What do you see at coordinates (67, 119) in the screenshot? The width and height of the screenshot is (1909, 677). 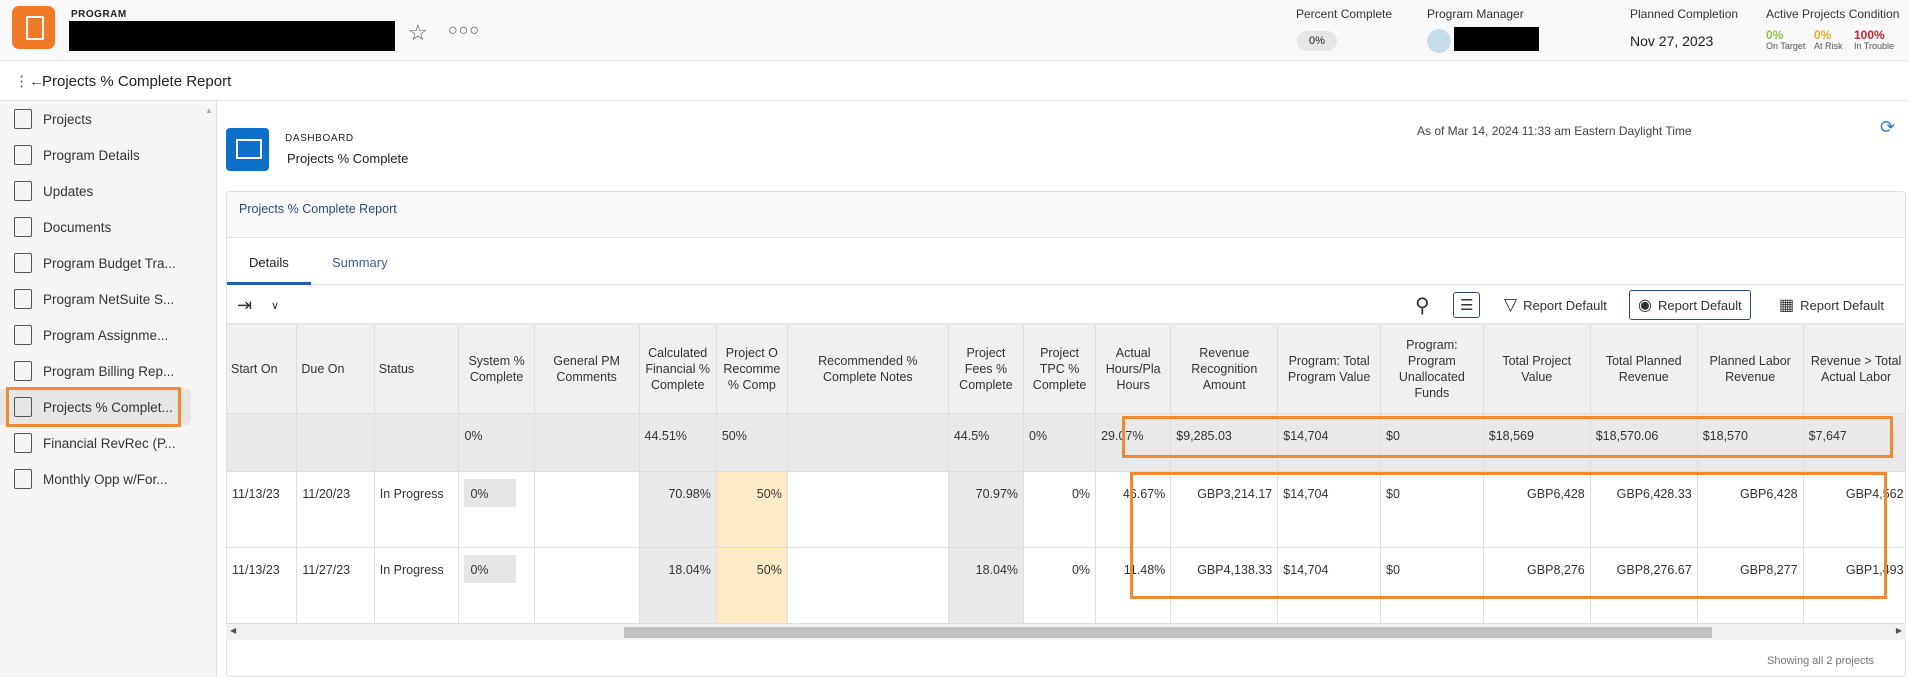 I see `sidebar-item-label: Projects` at bounding box center [67, 119].